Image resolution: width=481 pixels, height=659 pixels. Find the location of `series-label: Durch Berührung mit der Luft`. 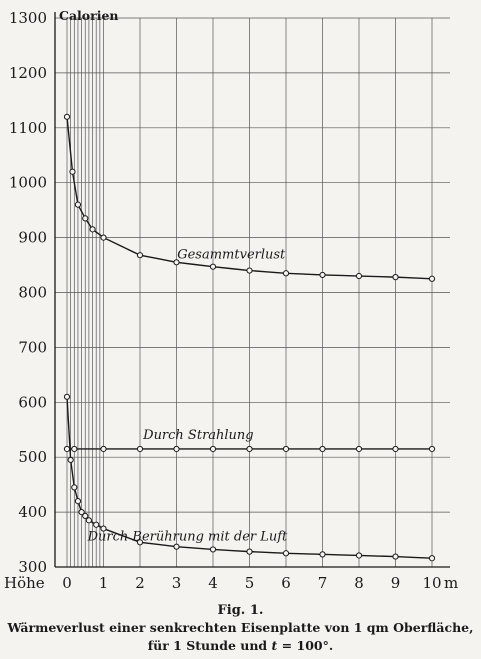

series-label: Durch Berührung mit der Luft is located at coordinates (187, 537).